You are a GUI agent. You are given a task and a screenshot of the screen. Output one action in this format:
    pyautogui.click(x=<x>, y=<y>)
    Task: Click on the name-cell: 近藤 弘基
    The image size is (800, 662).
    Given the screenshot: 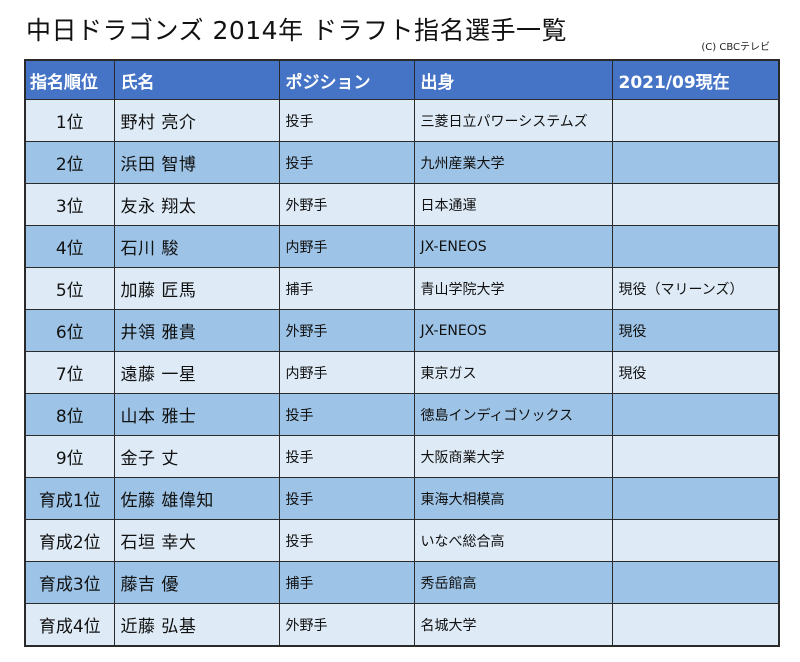 What is the action you would take?
    pyautogui.click(x=196, y=625)
    